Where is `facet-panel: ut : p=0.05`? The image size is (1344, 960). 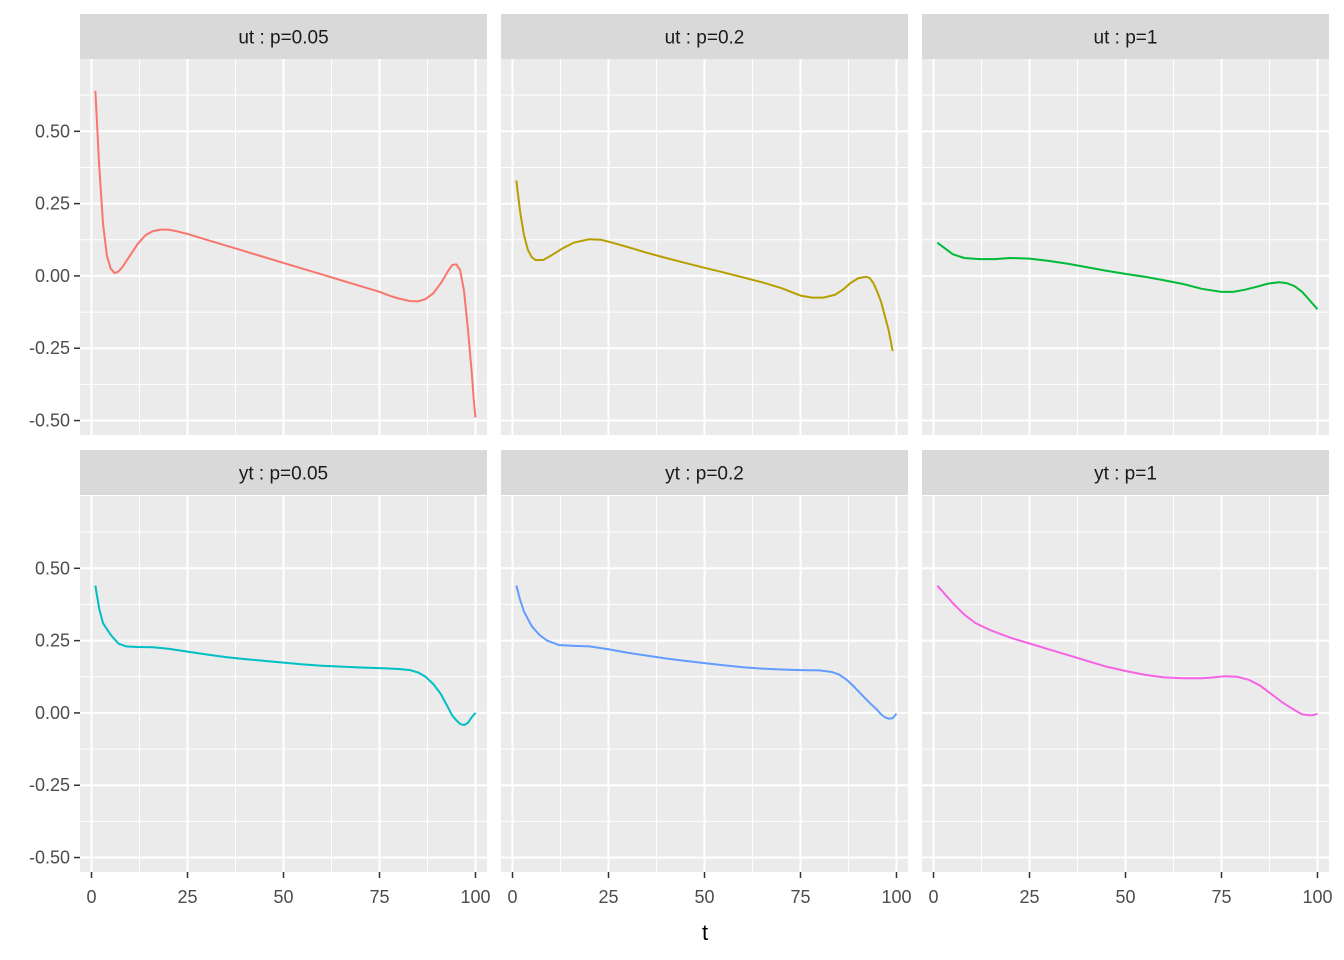 facet-panel: ut : p=0.05 is located at coordinates (283, 224).